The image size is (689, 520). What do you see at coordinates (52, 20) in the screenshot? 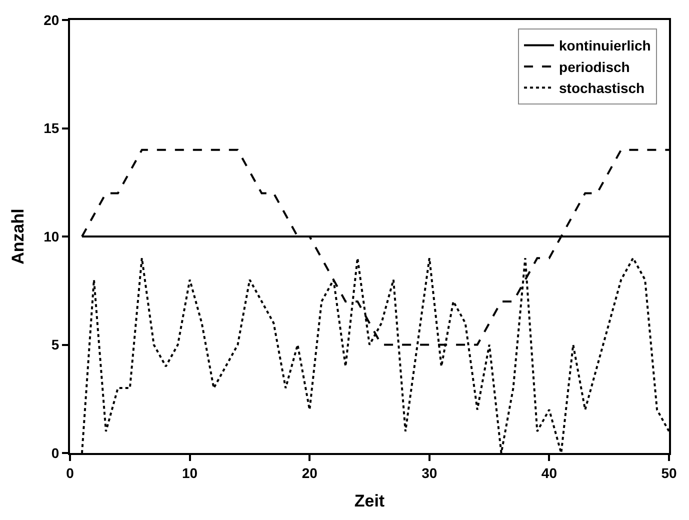
I see `y-tick-label: 20` at bounding box center [52, 20].